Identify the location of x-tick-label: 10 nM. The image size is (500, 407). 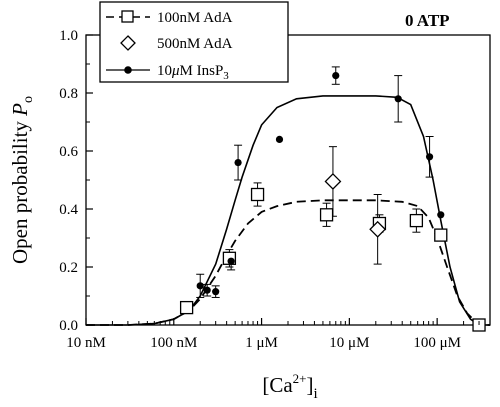
(86, 343).